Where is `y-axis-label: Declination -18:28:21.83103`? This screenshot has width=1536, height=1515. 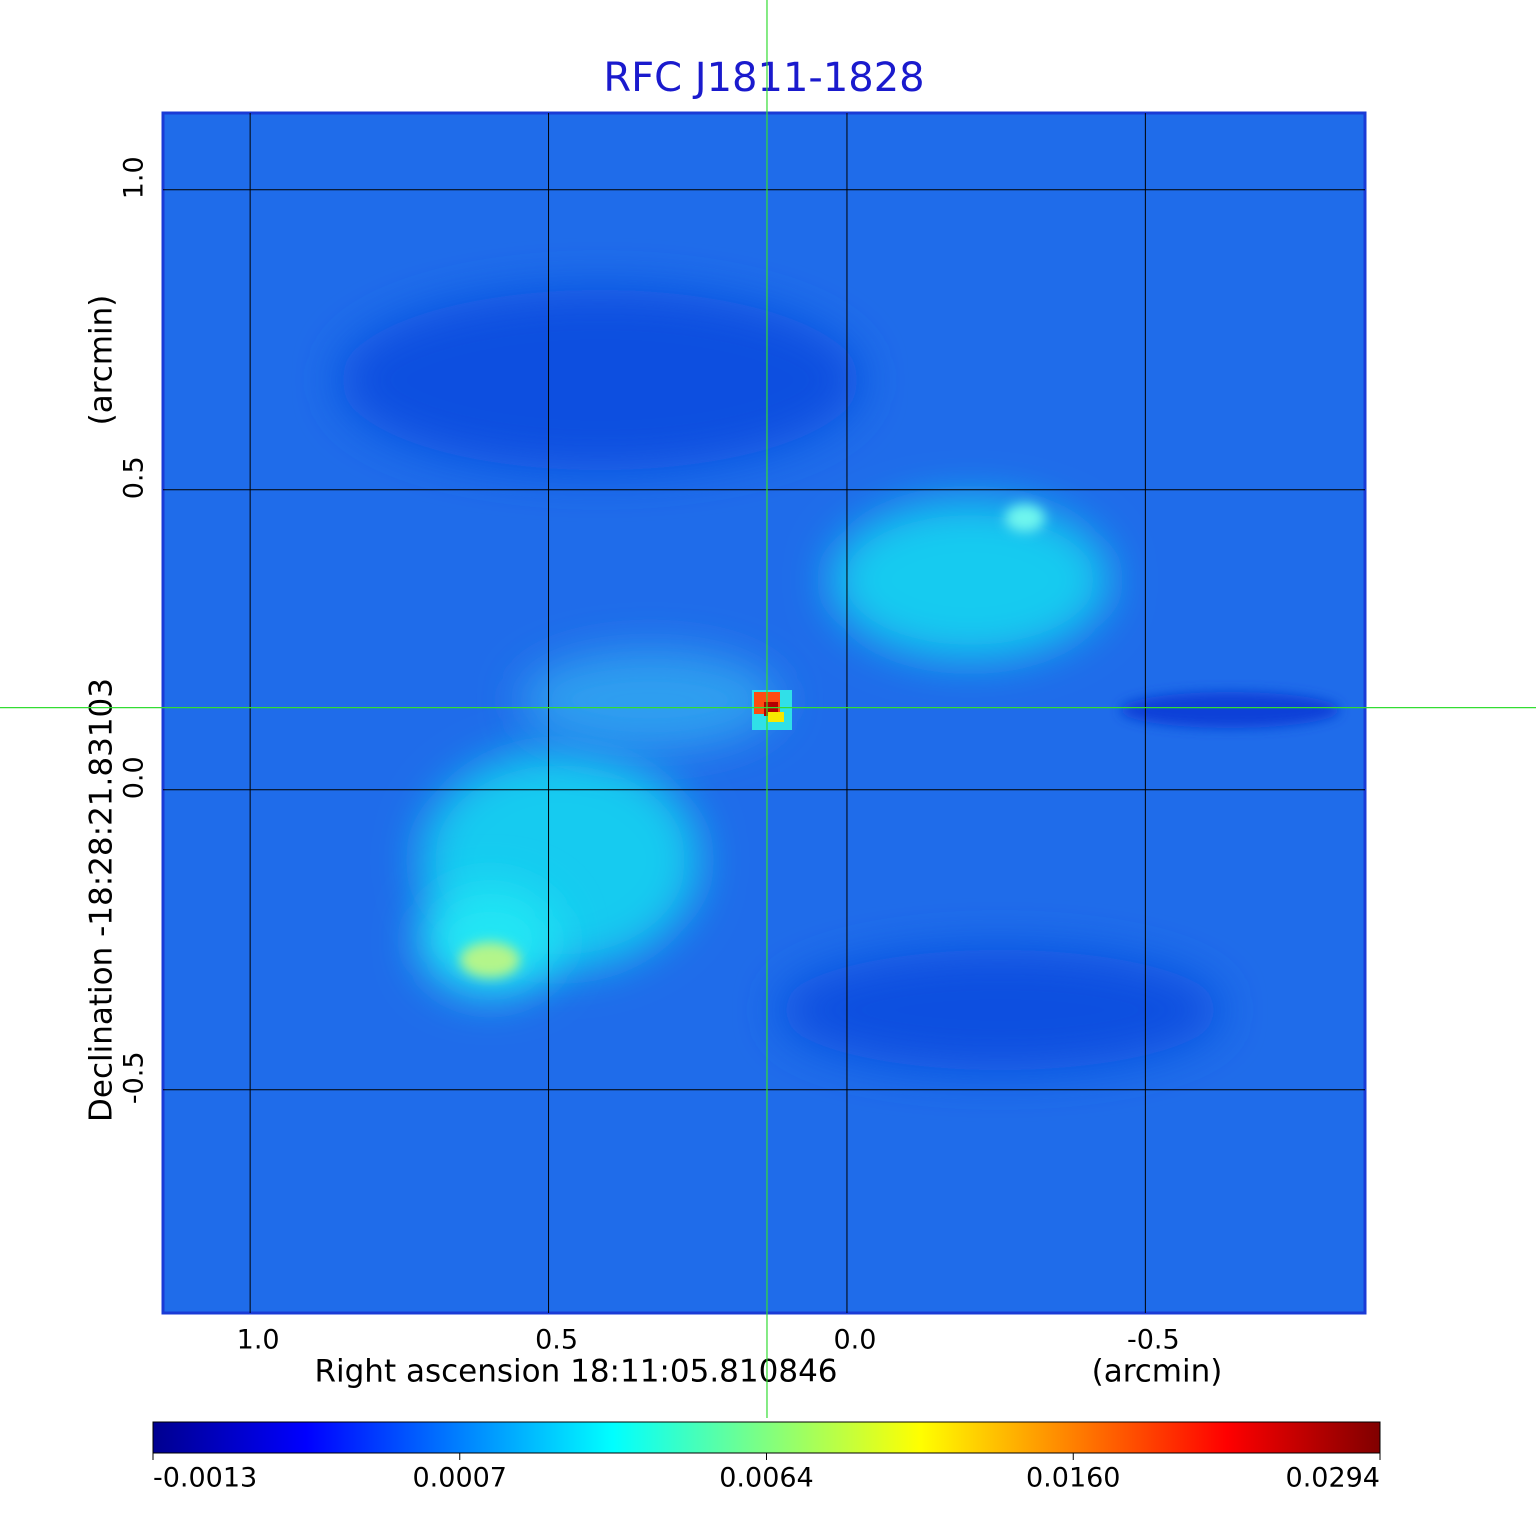
y-axis-label: Declination -18:28:21.83103 is located at coordinates (102, 900).